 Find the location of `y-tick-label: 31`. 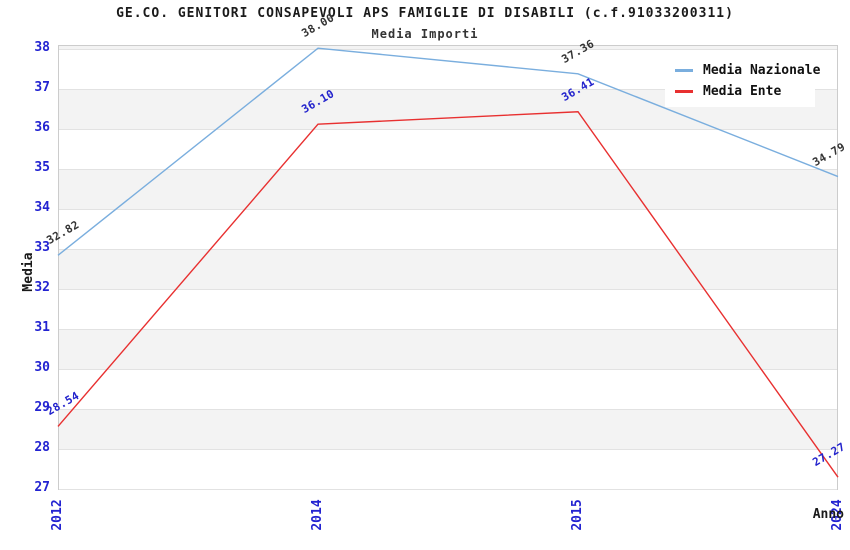

y-tick-label: 31 is located at coordinates (42, 328).